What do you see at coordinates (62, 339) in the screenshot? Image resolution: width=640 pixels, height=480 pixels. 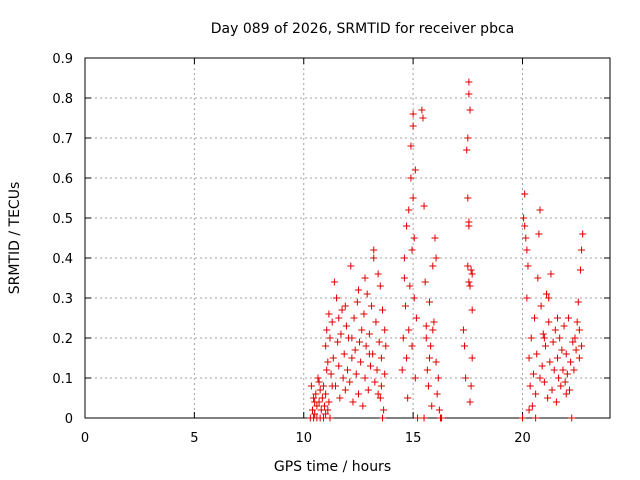 I see `y-tick-label: 0.2` at bounding box center [62, 339].